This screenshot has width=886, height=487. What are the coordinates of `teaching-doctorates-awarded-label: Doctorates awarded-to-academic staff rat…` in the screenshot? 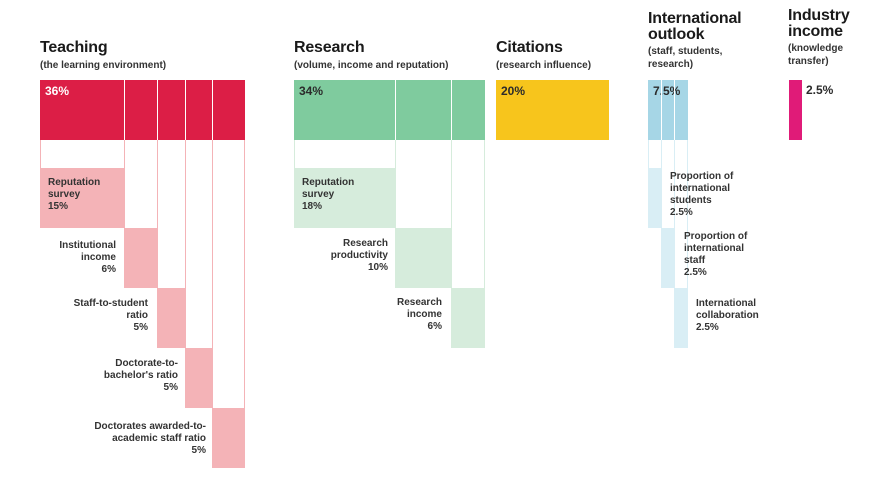 It's located at (150, 438).